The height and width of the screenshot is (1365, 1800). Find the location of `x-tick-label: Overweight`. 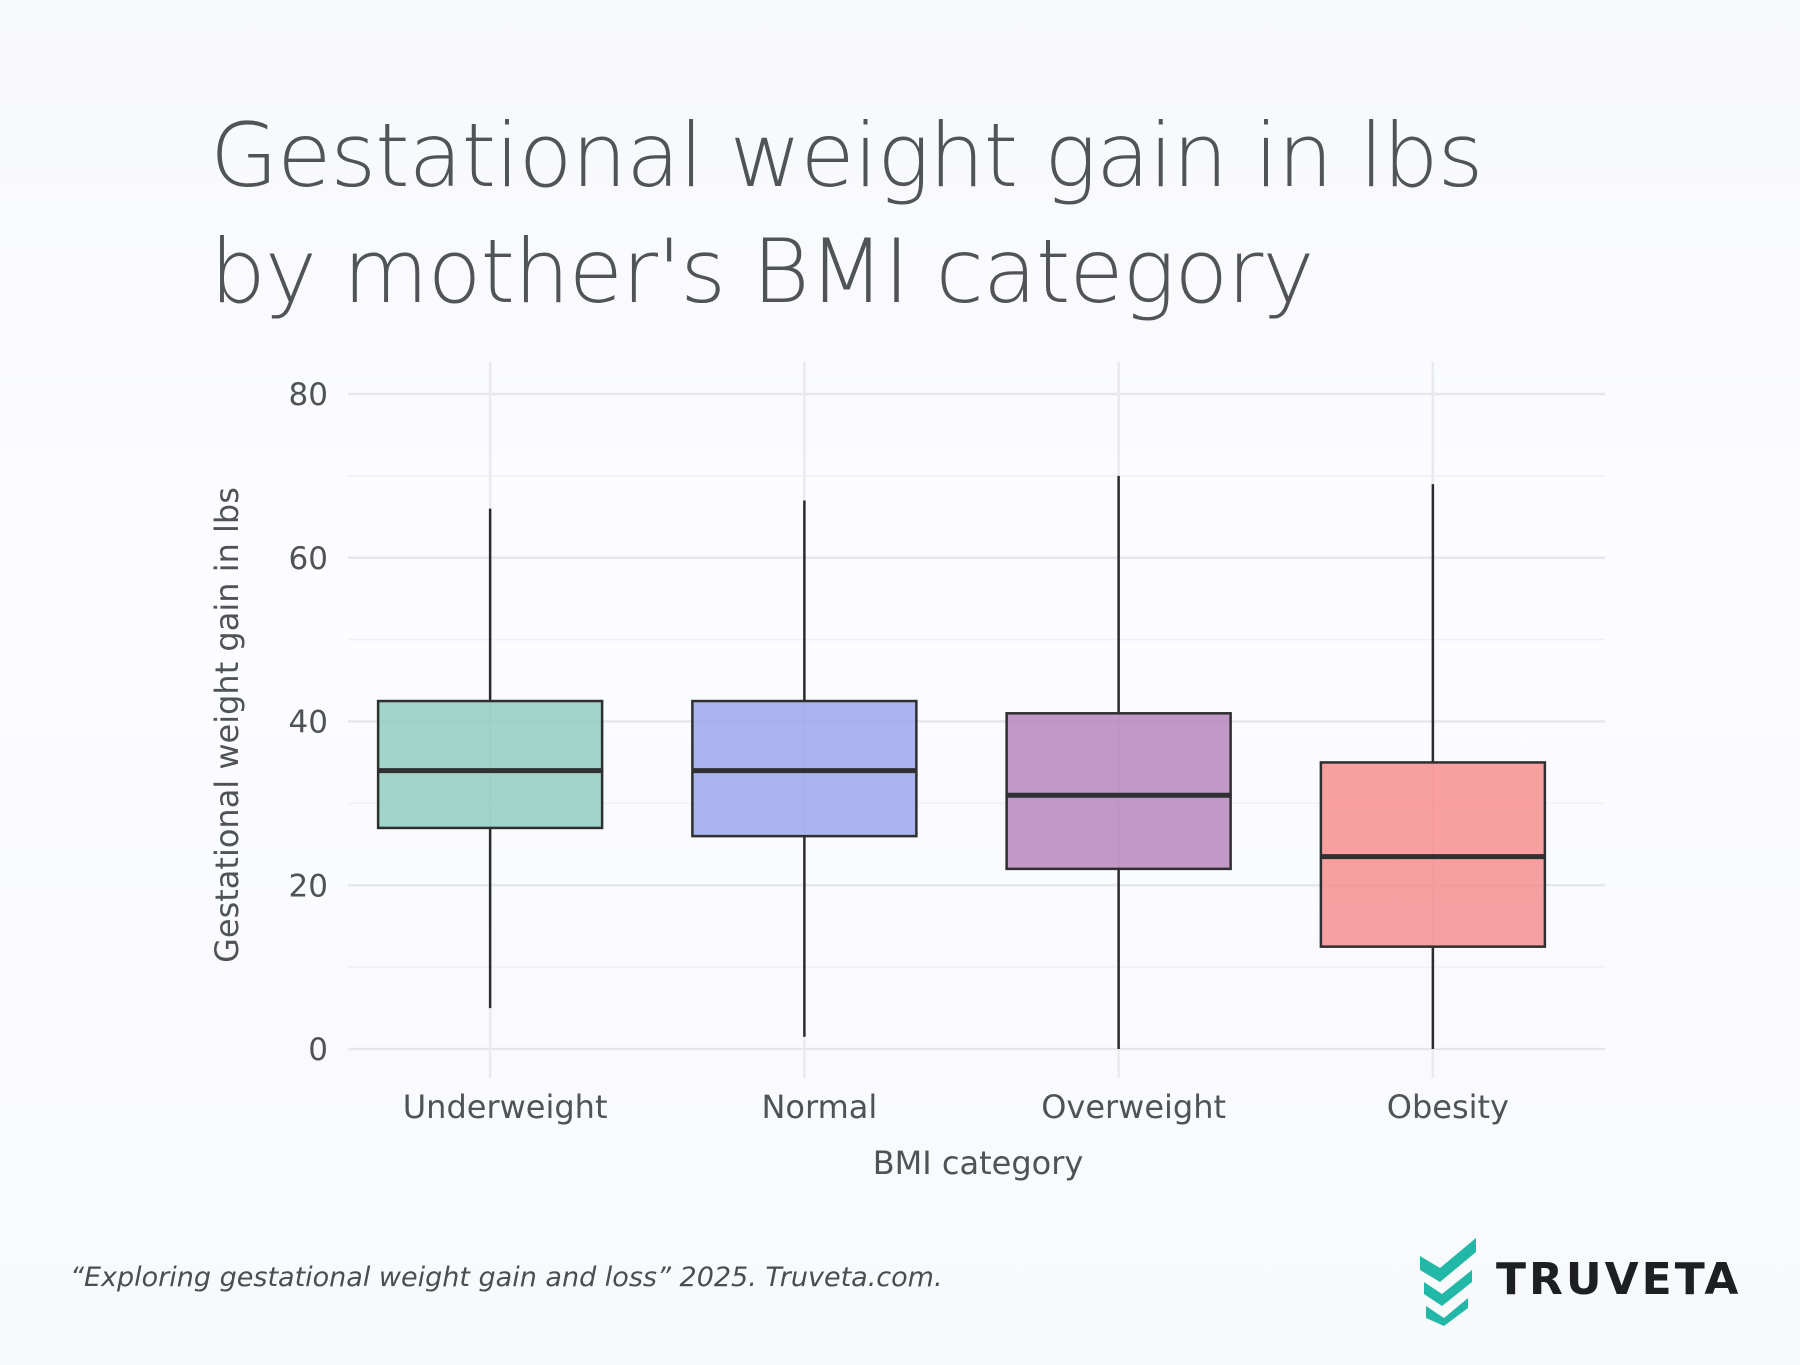

x-tick-label: Overweight is located at coordinates (1133, 1107).